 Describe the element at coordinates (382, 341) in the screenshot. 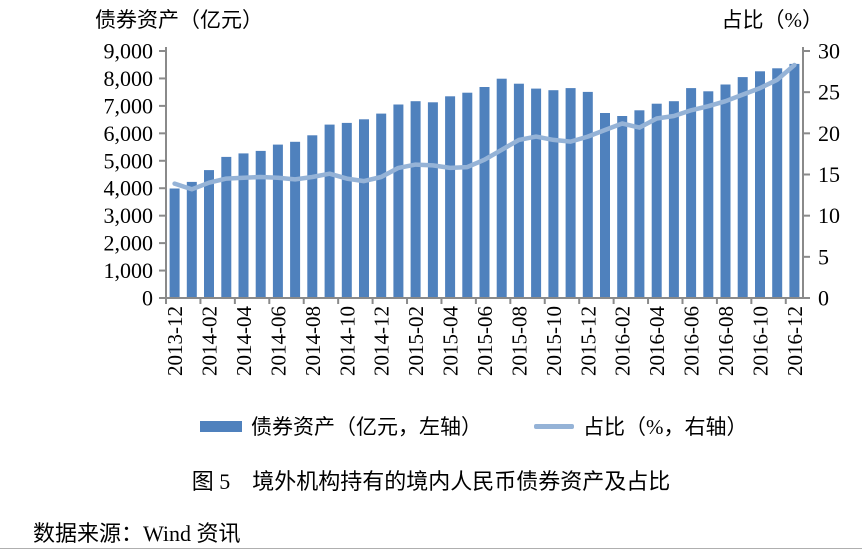

I see `x-tick-label: 2014-12` at that location.